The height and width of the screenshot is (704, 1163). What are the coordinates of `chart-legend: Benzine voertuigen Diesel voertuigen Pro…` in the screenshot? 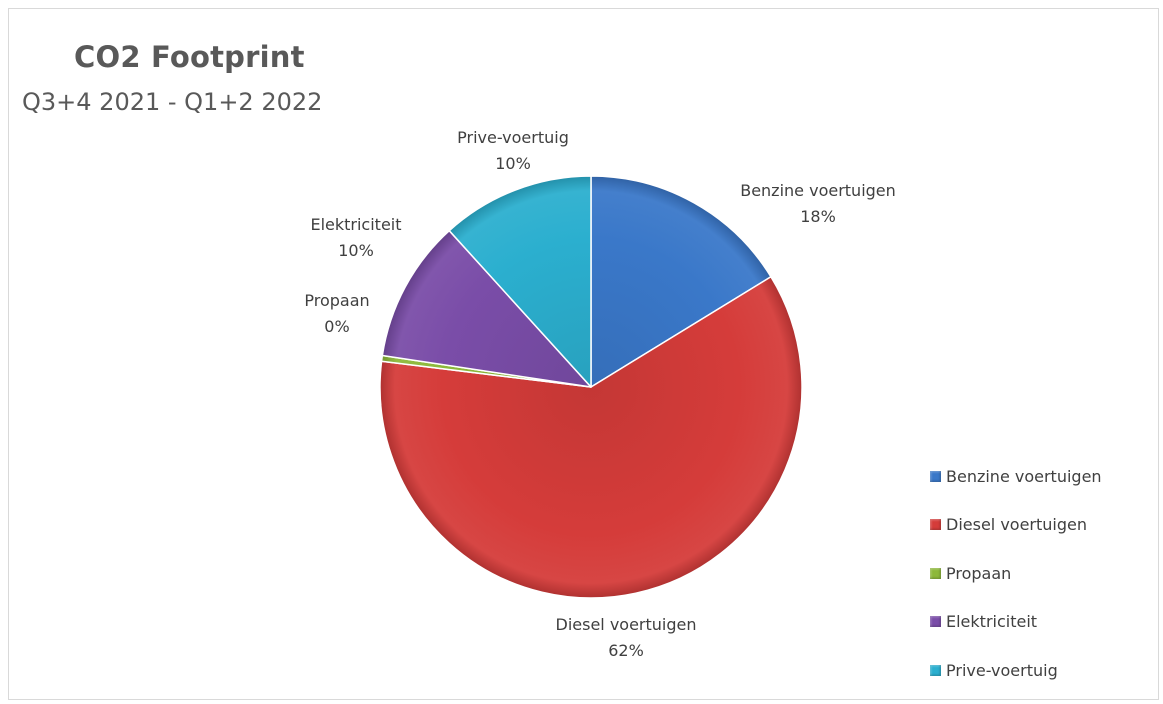 It's located at (1016, 573).